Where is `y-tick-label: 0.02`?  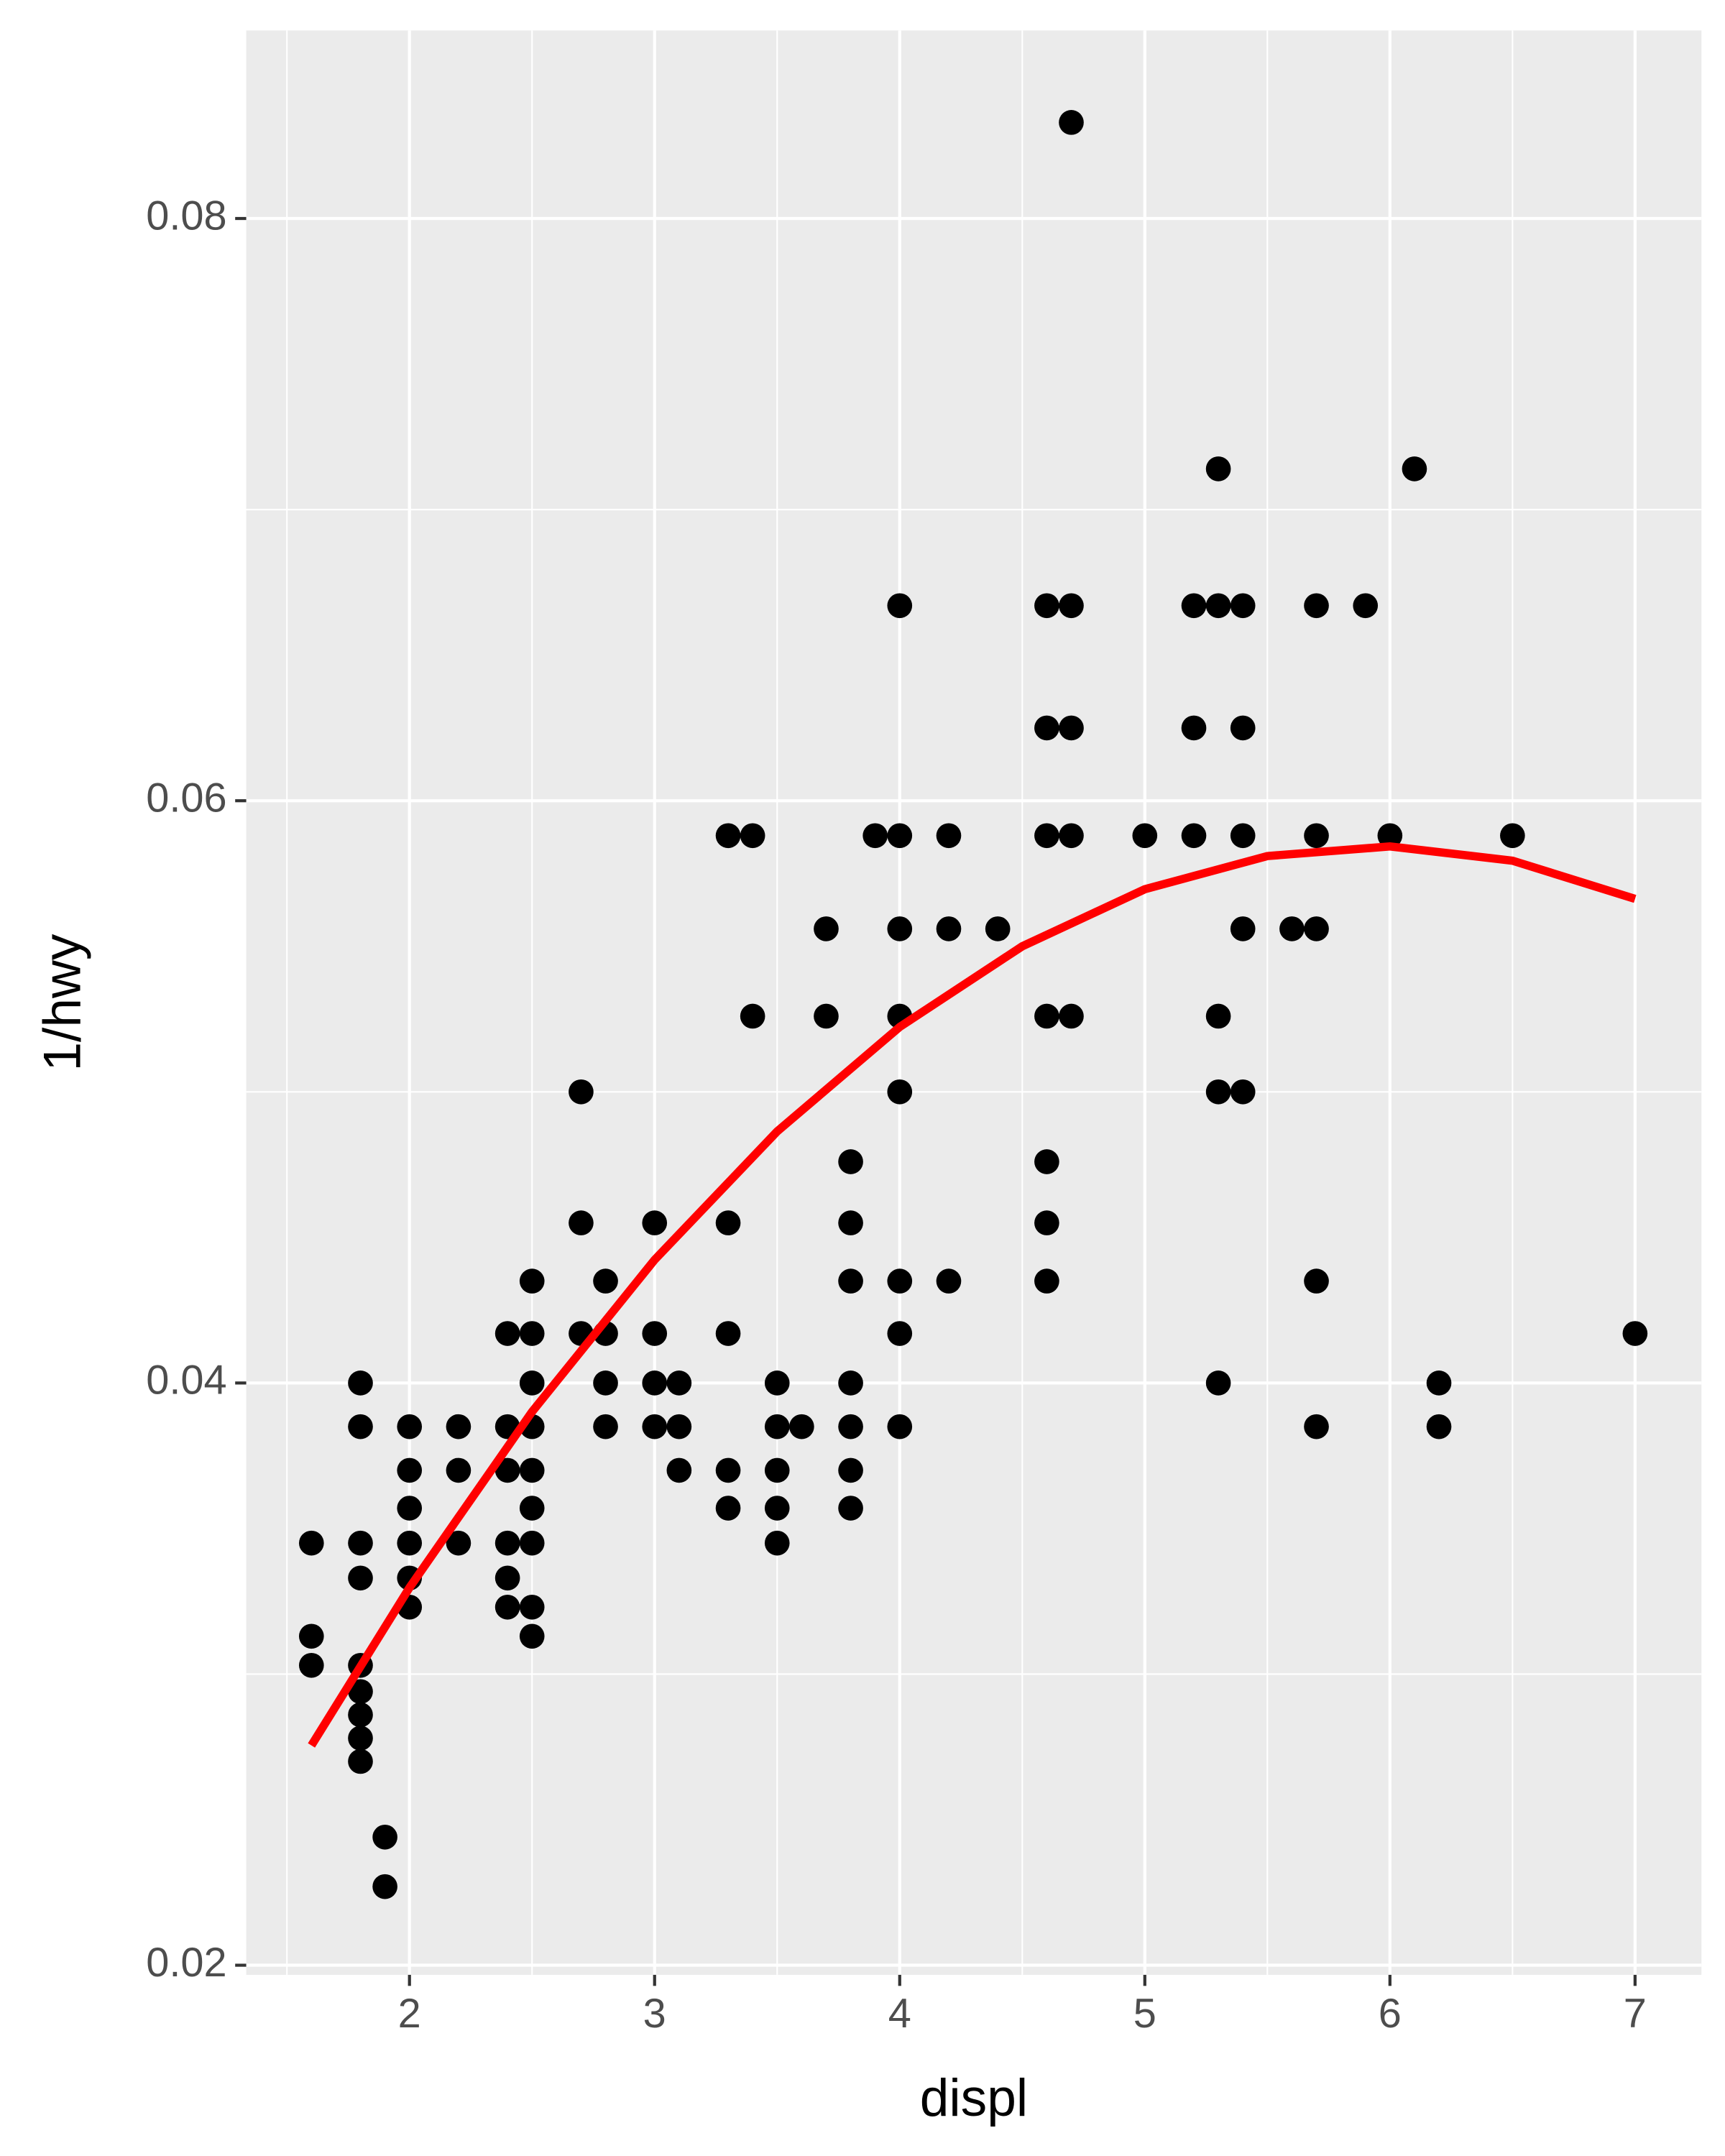 y-tick-label: 0.02 is located at coordinates (186, 1963).